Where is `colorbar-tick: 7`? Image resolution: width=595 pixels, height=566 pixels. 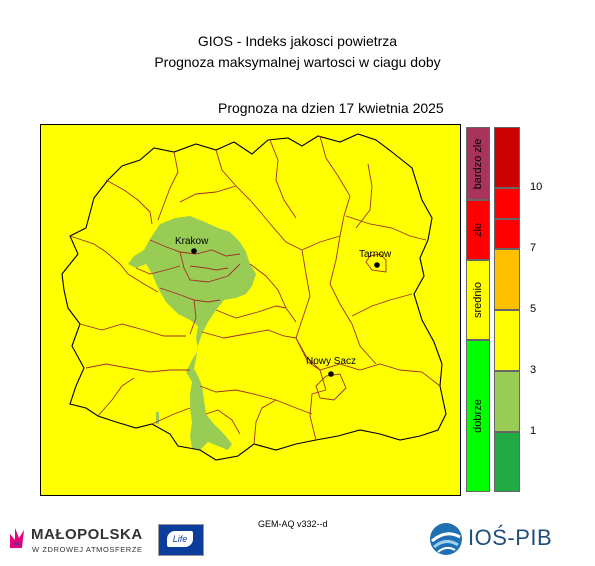
colorbar-tick: 7 is located at coordinates (533, 248).